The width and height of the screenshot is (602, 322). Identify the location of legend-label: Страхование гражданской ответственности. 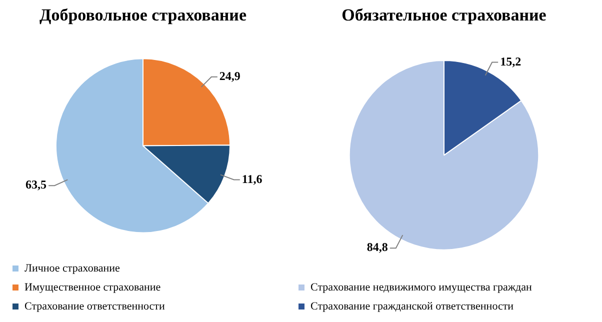
(412, 306).